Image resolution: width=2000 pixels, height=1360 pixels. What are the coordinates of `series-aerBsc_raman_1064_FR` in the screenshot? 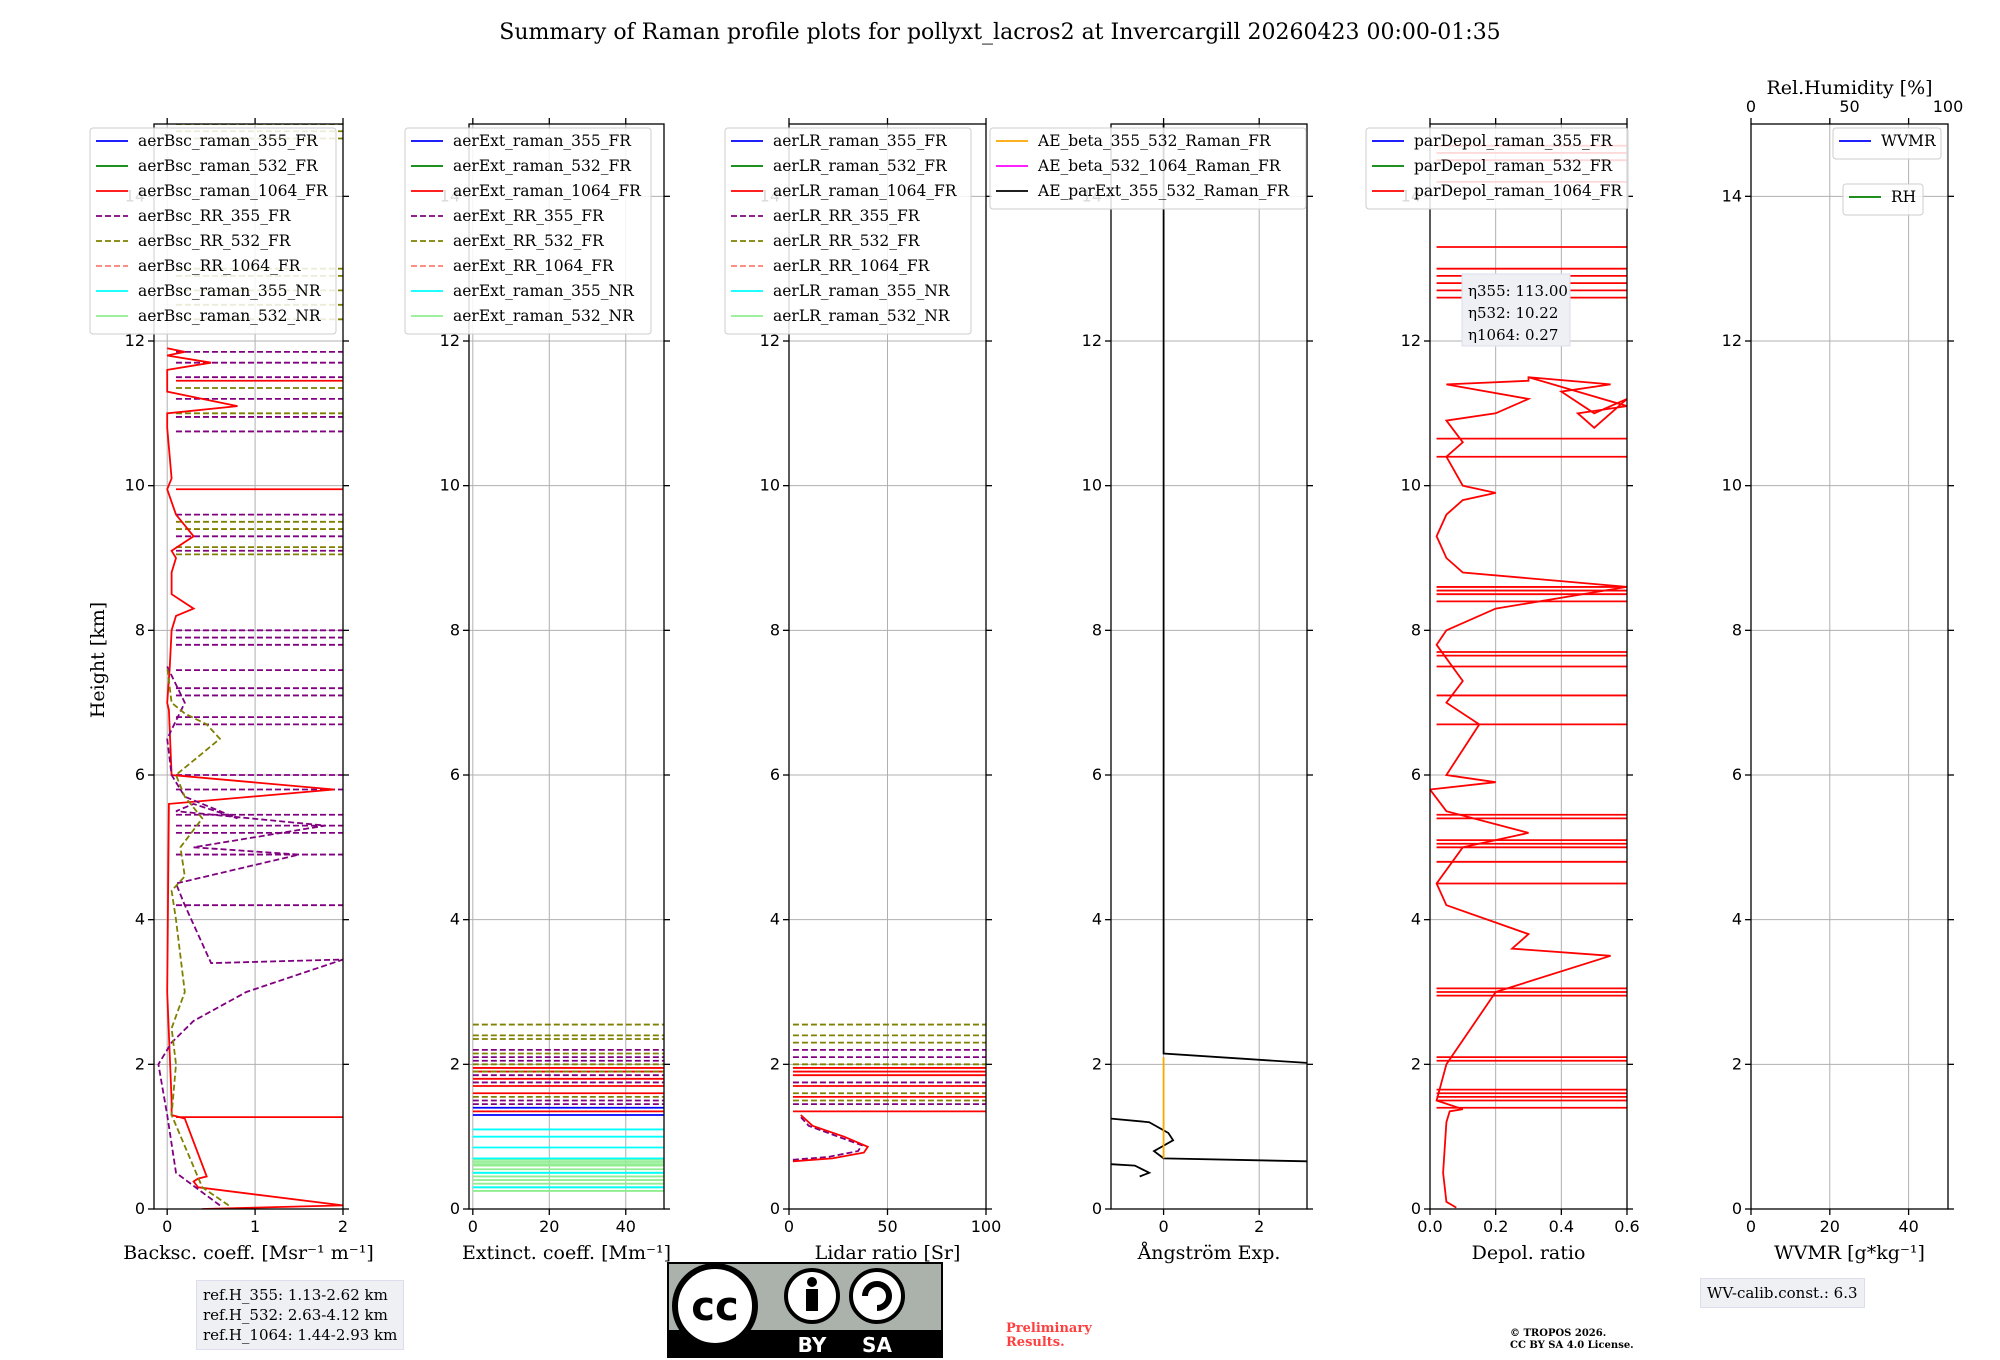 It's located at (254, 778).